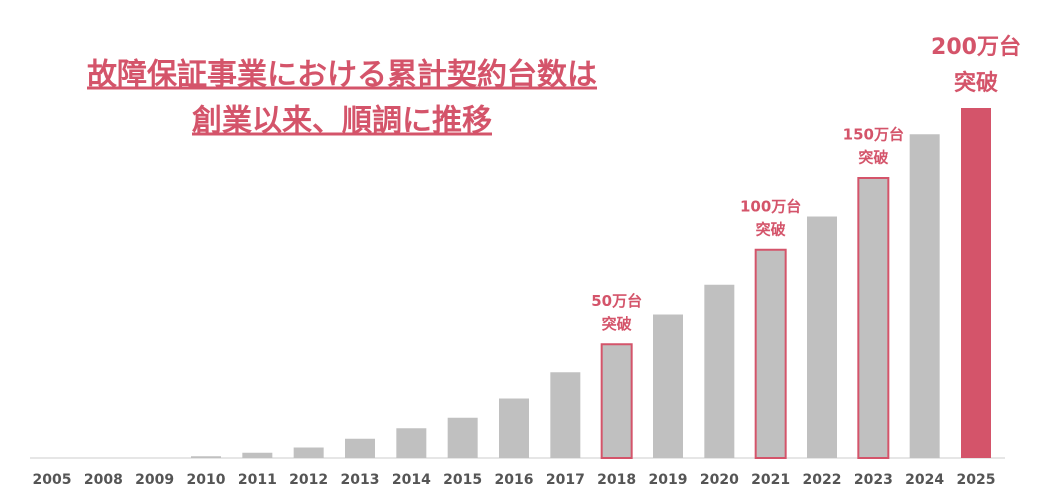  Describe the element at coordinates (342, 121) in the screenshot. I see `chart-title: 創業以来、順調に推移` at that location.